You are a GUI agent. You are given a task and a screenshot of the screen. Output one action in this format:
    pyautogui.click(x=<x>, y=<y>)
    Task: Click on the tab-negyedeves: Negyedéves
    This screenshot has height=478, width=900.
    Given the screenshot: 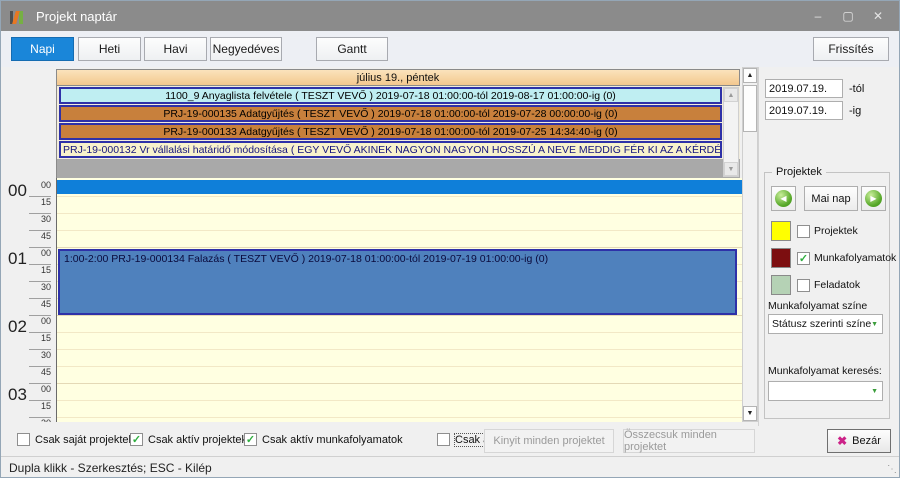 What is the action you would take?
    pyautogui.click(x=246, y=49)
    